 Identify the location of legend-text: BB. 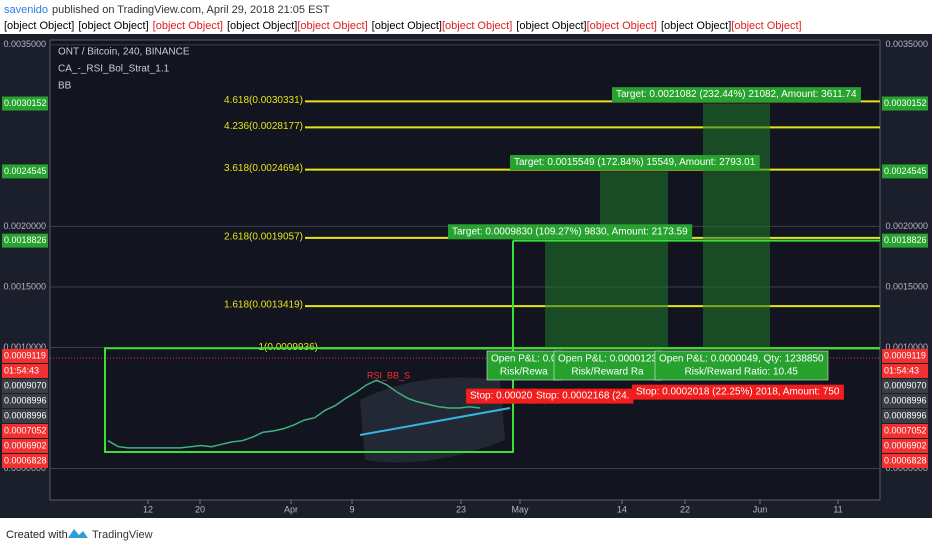
(65, 86).